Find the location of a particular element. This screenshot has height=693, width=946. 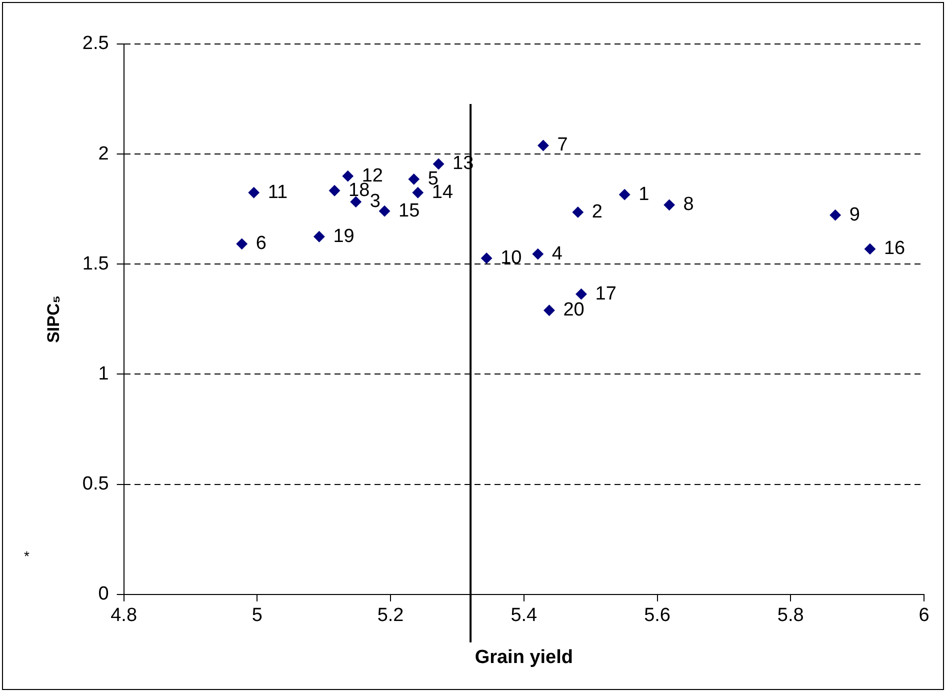

annotation: 6 is located at coordinates (261, 243).